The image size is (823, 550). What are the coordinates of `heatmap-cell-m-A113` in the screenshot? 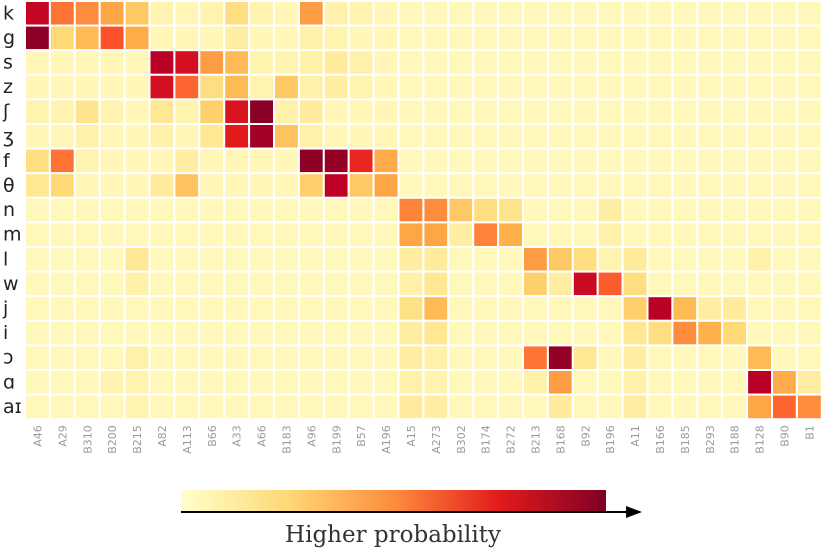 It's located at (187, 234).